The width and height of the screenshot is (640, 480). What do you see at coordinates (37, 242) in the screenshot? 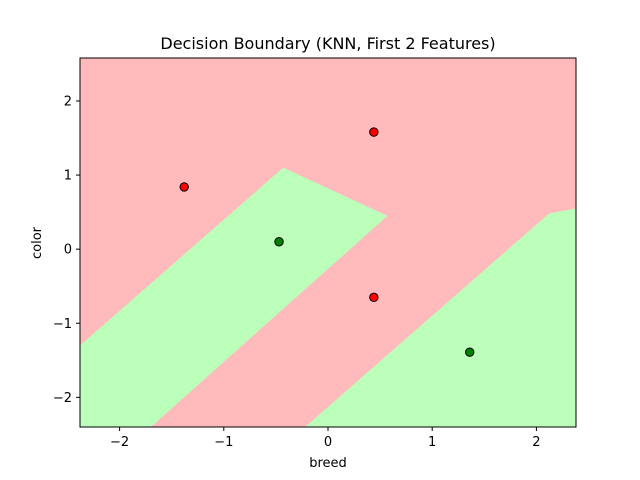
I see `y-axis-label: color` at bounding box center [37, 242].